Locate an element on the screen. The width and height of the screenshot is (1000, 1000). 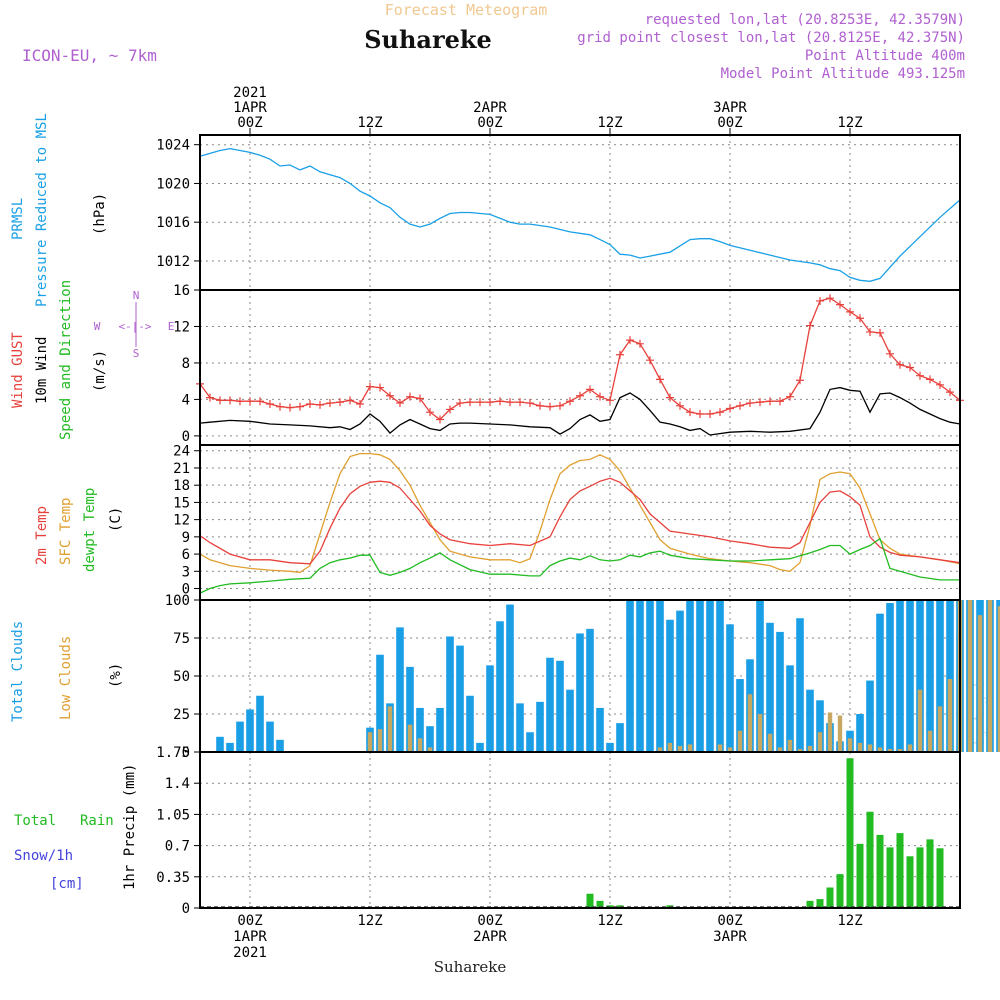
compass-n: N is located at coordinates (136, 295).